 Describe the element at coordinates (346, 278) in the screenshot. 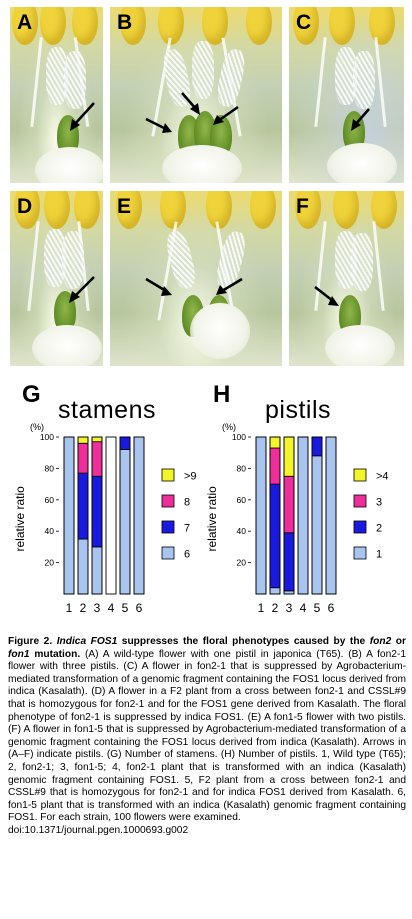

I see `photo-panel-f: F` at that location.